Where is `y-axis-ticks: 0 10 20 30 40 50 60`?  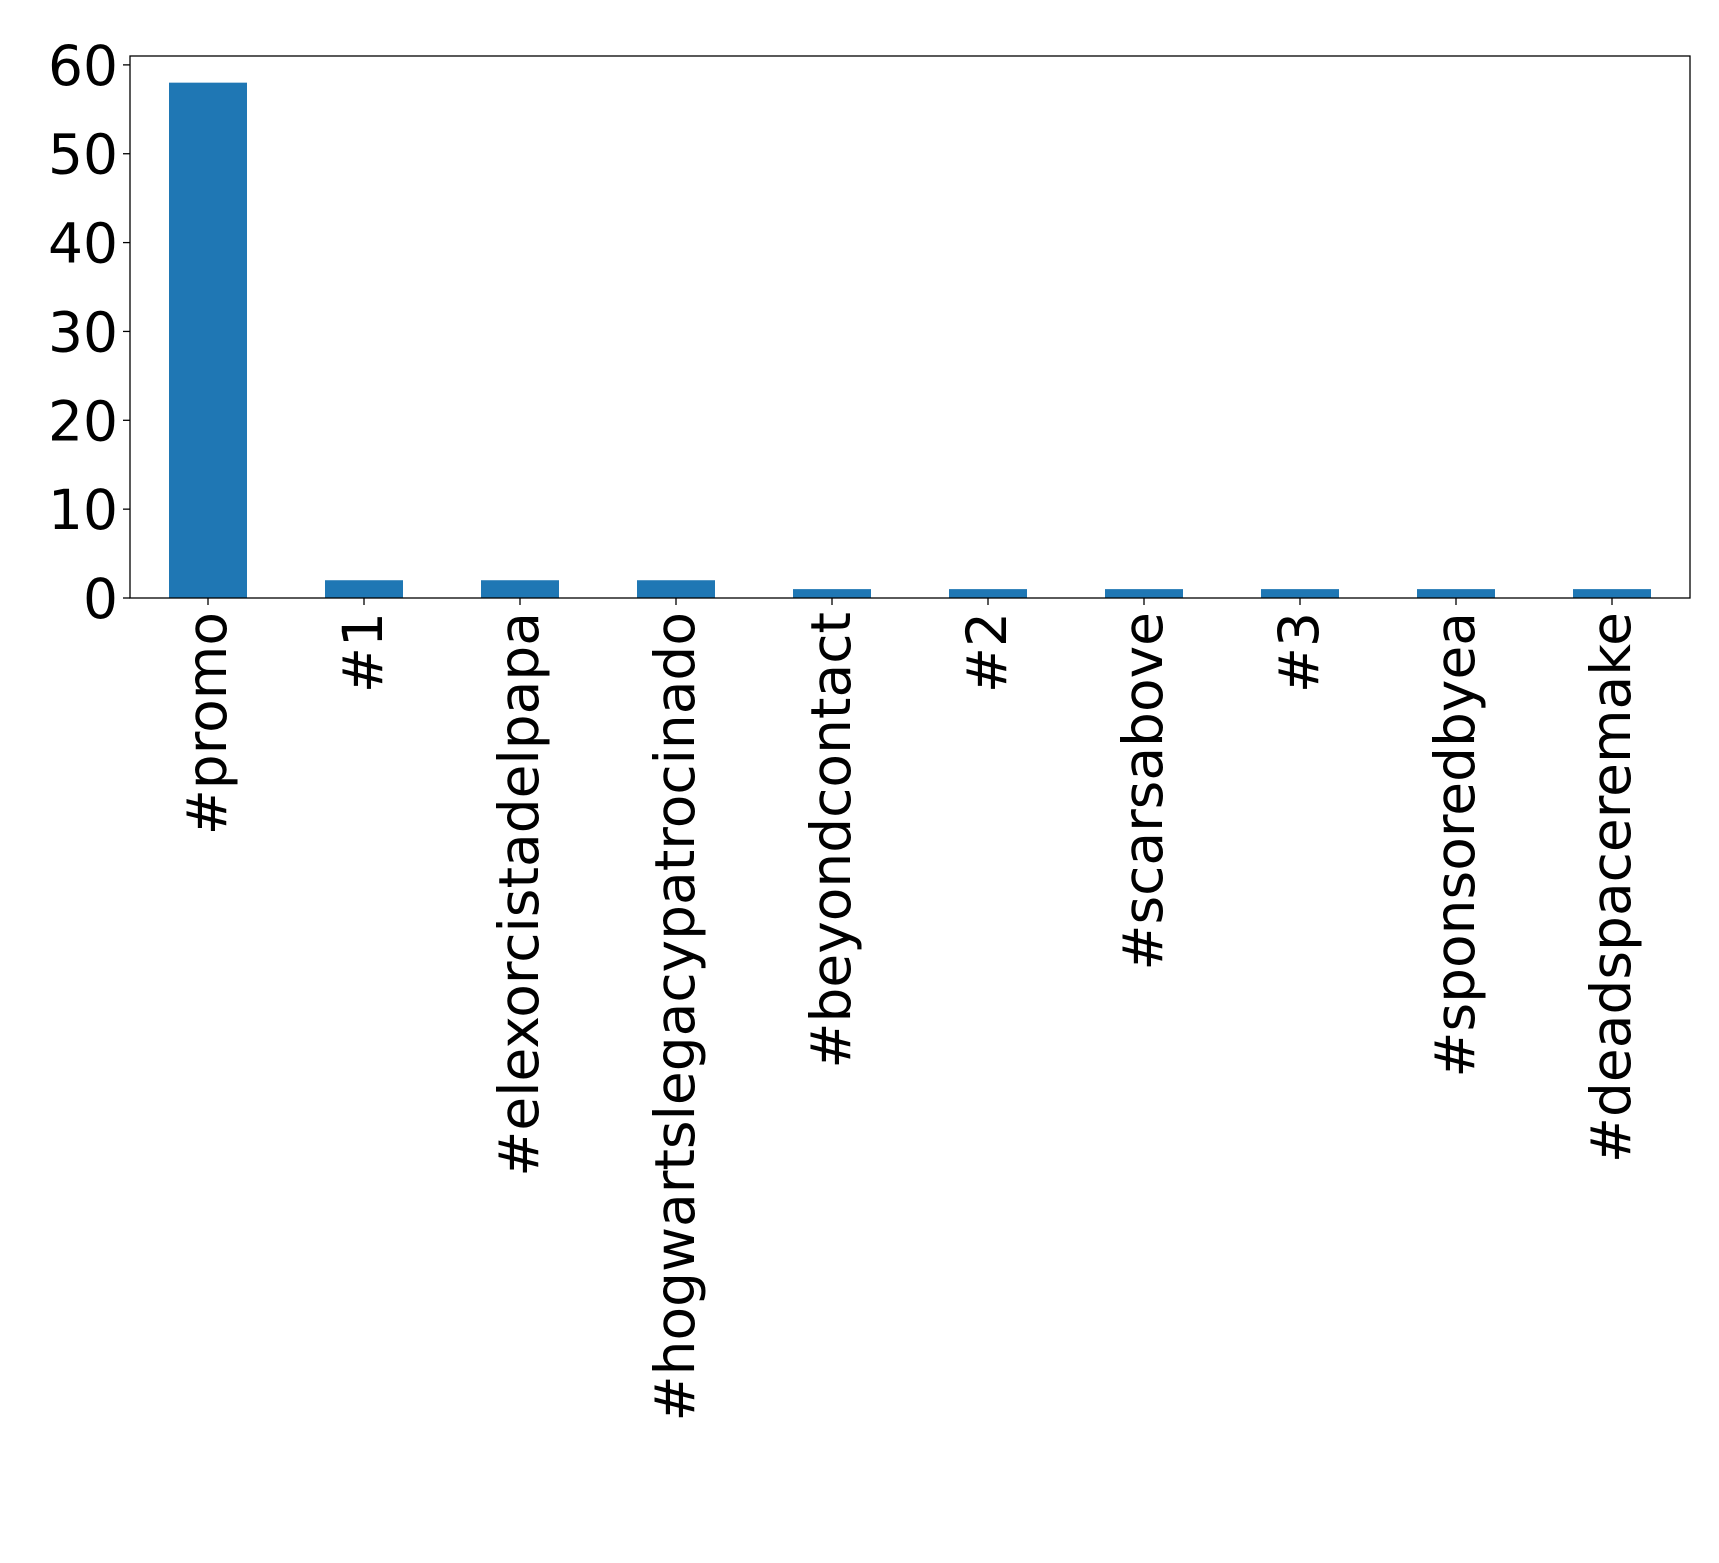
y-axis-ticks: 0 10 20 30 40 50 60 is located at coordinates (89, 332).